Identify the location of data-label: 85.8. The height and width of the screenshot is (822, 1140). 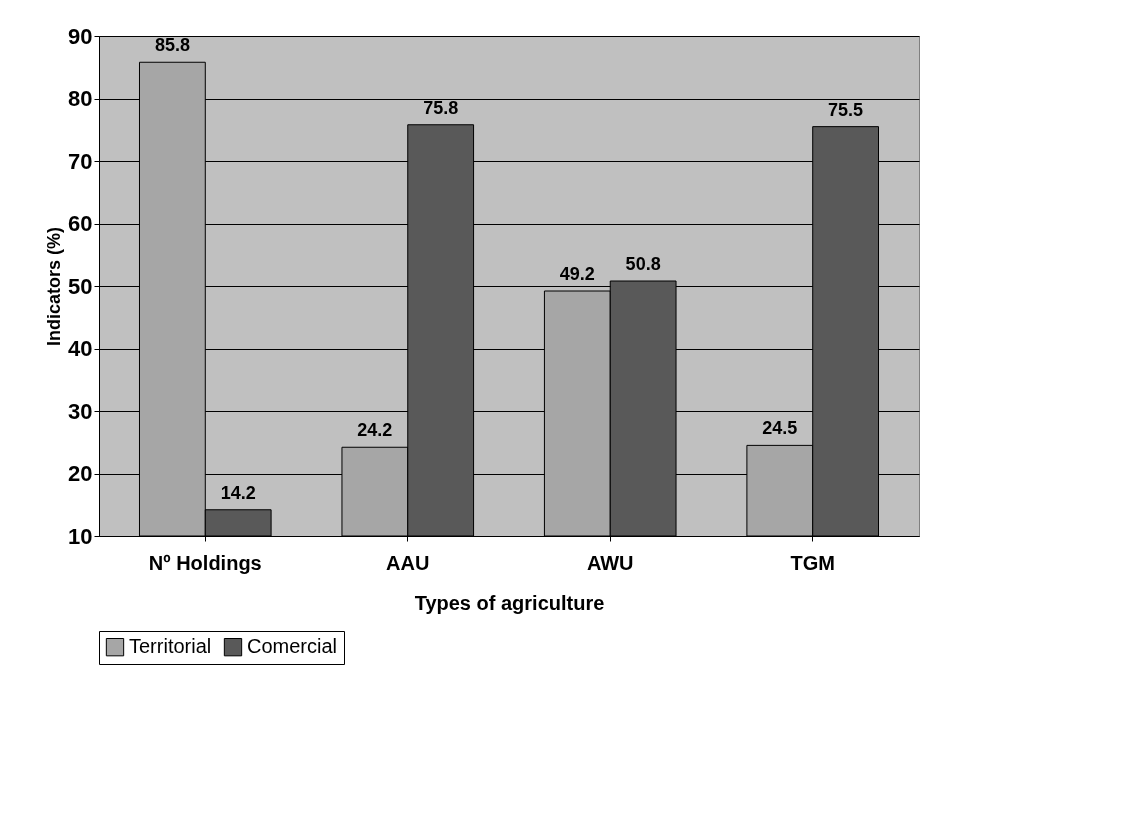
(172, 45).